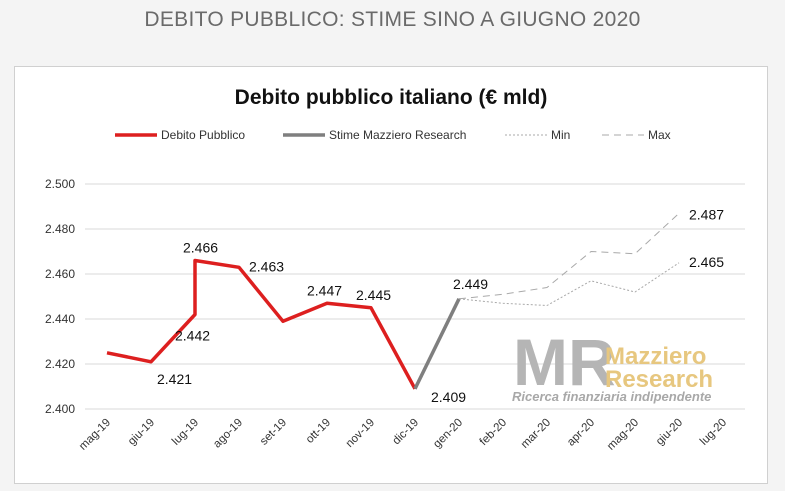 Image resolution: width=785 pixels, height=491 pixels. Describe the element at coordinates (659, 379) in the screenshot. I see `watermark-name-line2: Research` at that location.